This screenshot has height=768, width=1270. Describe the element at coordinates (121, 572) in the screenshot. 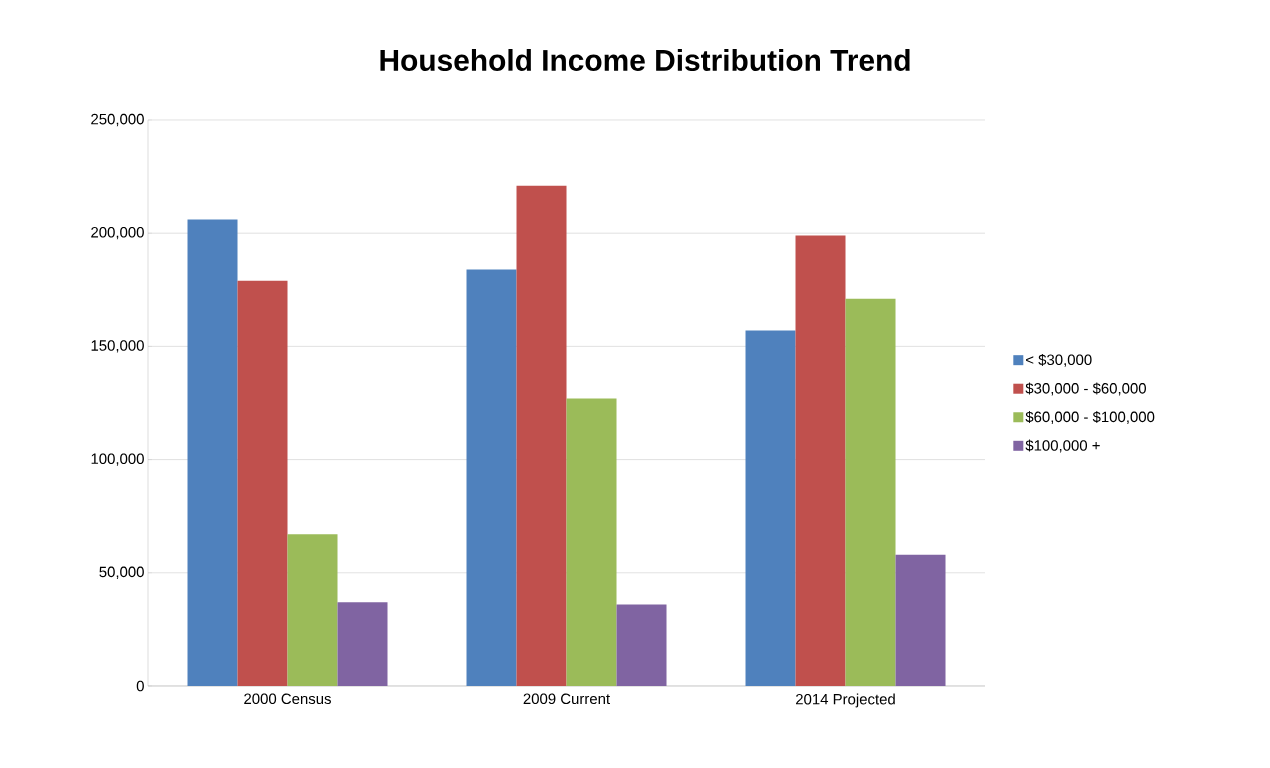

I see `y-tick-label: 50,000` at that location.